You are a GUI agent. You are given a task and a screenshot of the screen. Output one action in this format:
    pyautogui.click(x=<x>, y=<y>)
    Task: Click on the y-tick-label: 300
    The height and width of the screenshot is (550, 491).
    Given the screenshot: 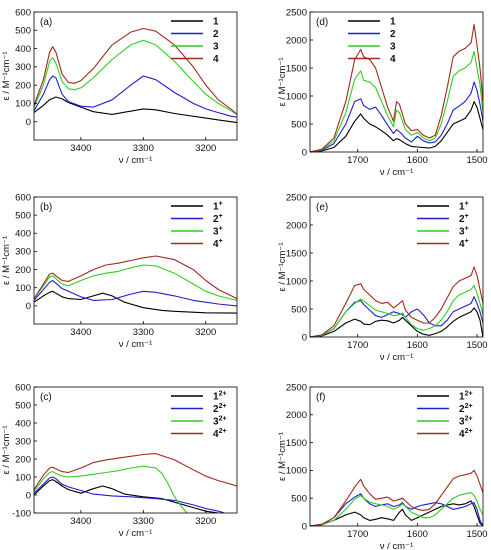 What is the action you would take?
    pyautogui.click(x=23, y=67)
    